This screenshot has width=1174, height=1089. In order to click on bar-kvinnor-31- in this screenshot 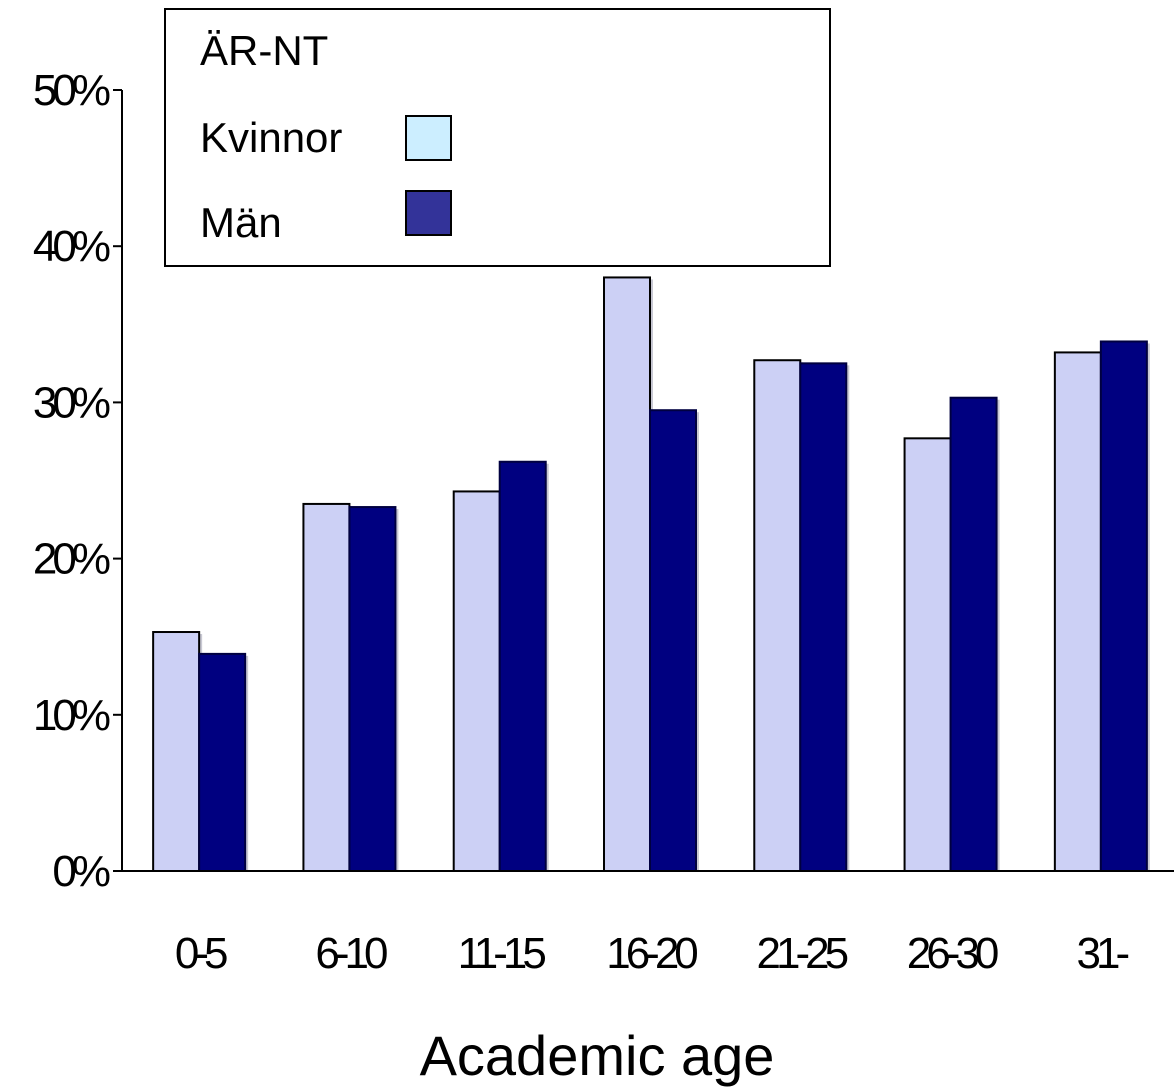, I will do `click(1077, 611)`.